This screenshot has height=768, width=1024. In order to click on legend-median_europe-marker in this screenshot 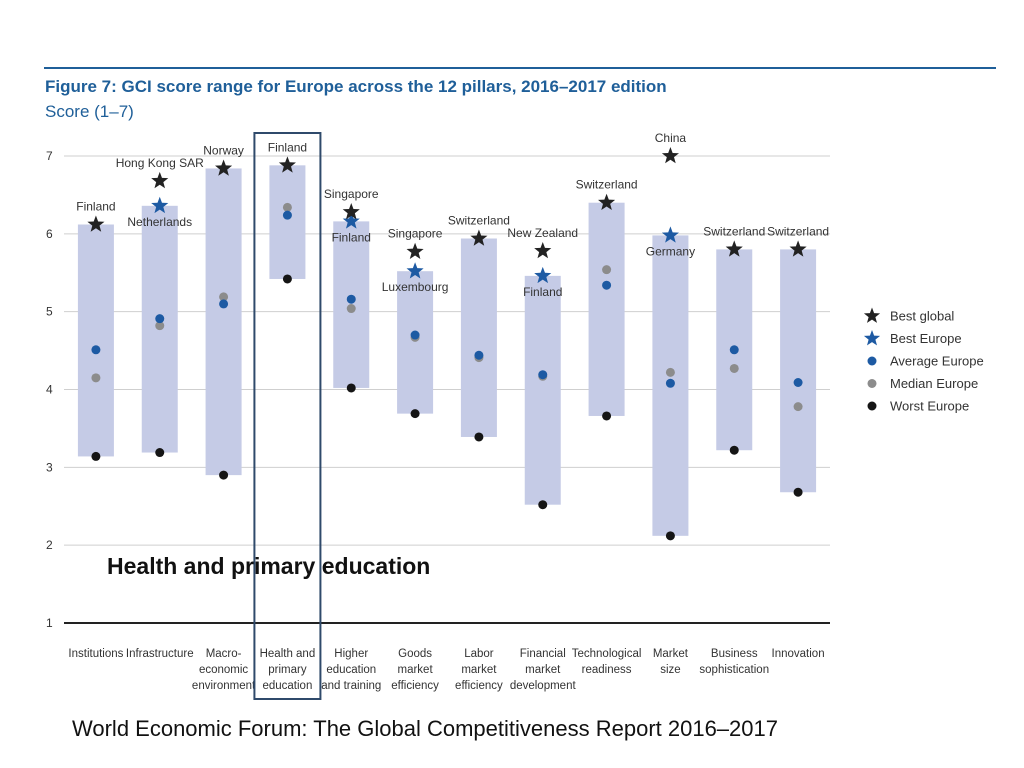, I will do `click(872, 383)`.